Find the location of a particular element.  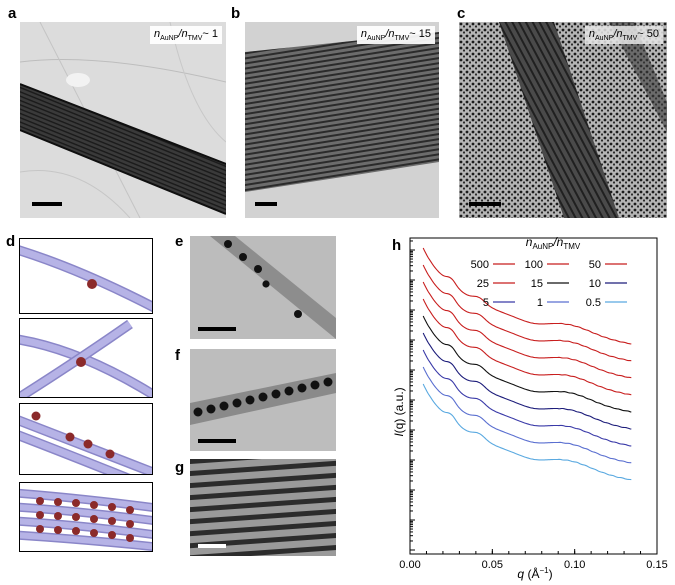

legend-label-15: 15 is located at coordinates (537, 284).